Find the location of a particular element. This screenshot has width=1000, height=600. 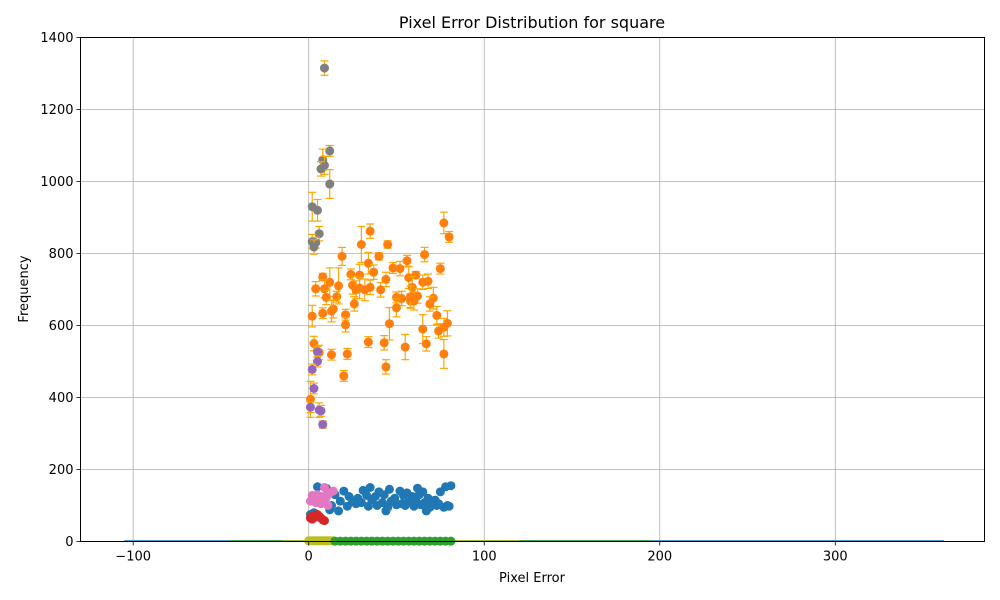

data-points is located at coordinates (380, 303).